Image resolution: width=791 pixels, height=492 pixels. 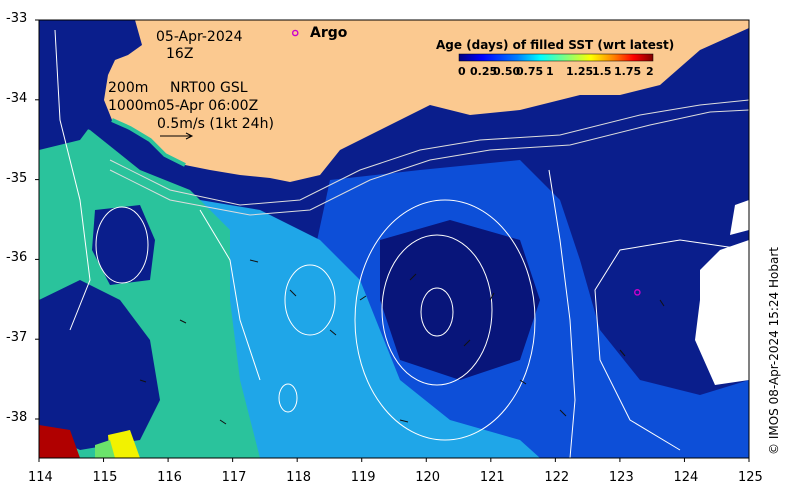 What do you see at coordinates (180, 54) in the screenshot?
I see `map-hour: 16Z` at bounding box center [180, 54].